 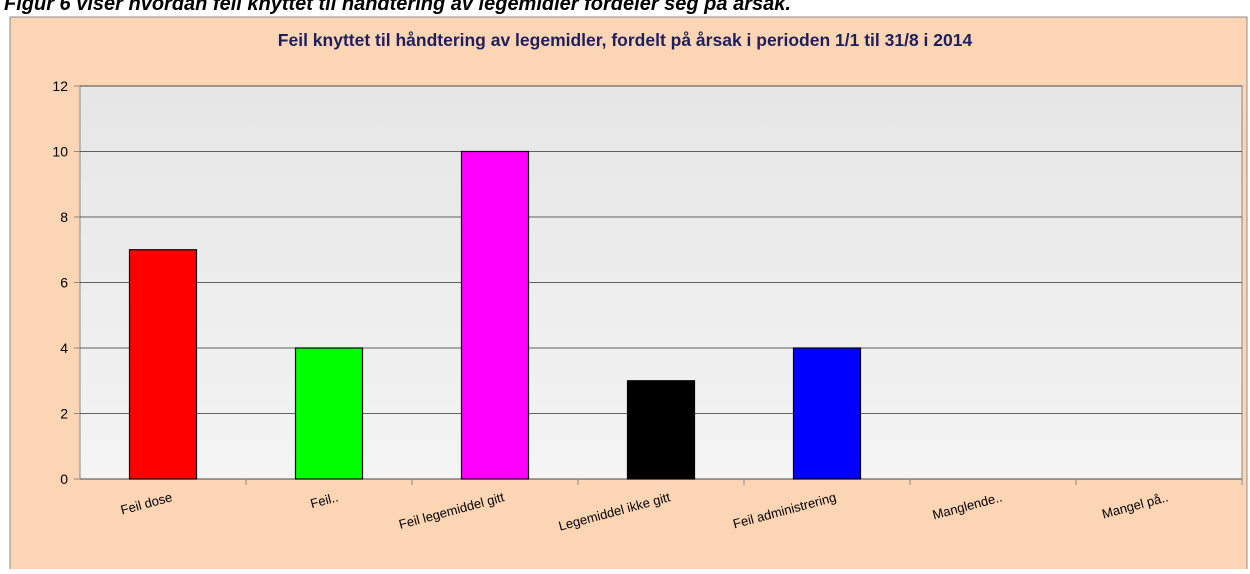 What do you see at coordinates (64, 348) in the screenshot?
I see `y-tick-label: 4` at bounding box center [64, 348].